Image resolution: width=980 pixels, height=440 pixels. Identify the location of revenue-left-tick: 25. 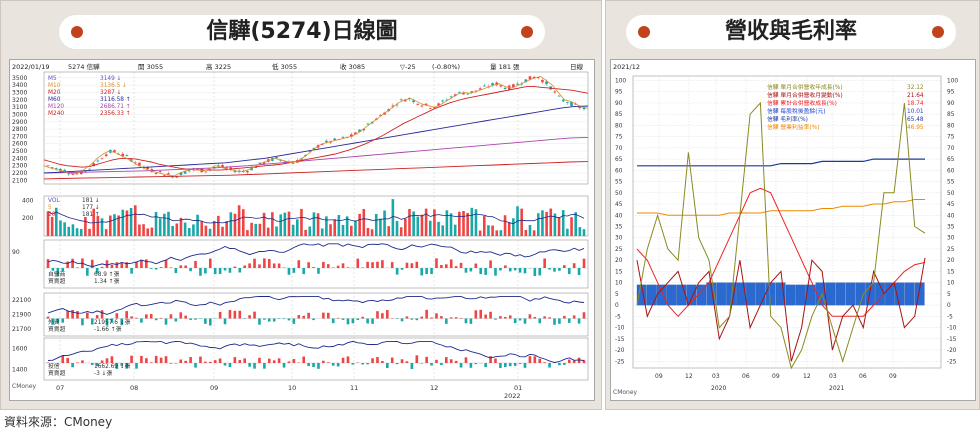
(619, 250).